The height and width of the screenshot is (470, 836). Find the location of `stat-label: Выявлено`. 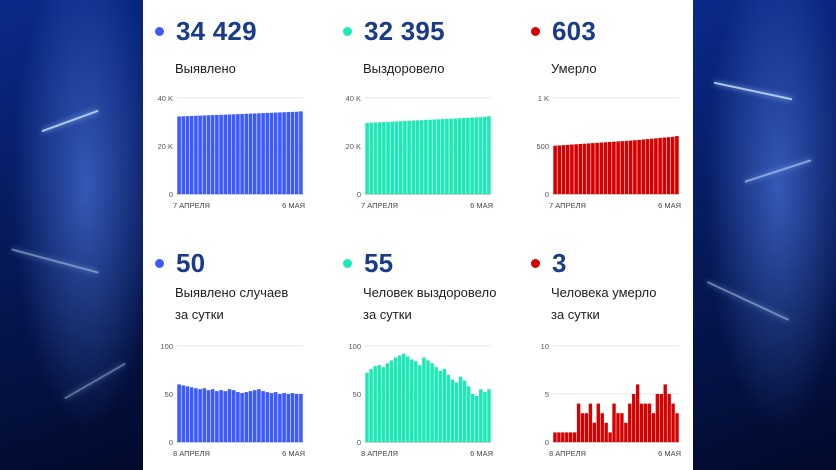

stat-label: Выявлено is located at coordinates (205, 69).